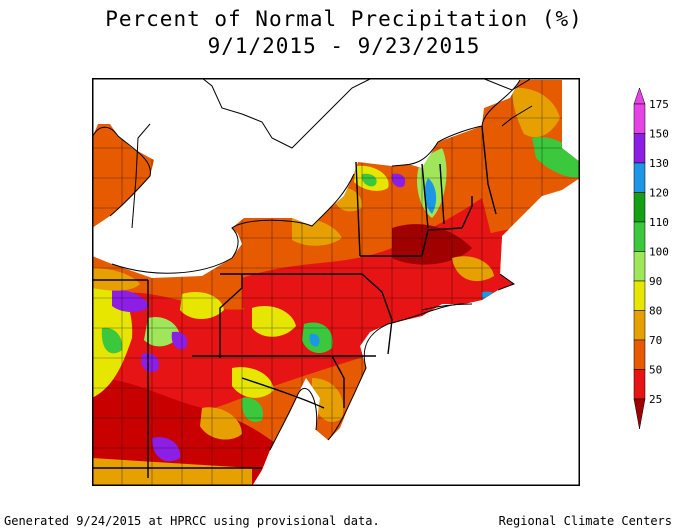 Image resolution: width=688 pixels, height=531 pixels. I want to click on credit-label: Regional Climate Centers, so click(585, 521).